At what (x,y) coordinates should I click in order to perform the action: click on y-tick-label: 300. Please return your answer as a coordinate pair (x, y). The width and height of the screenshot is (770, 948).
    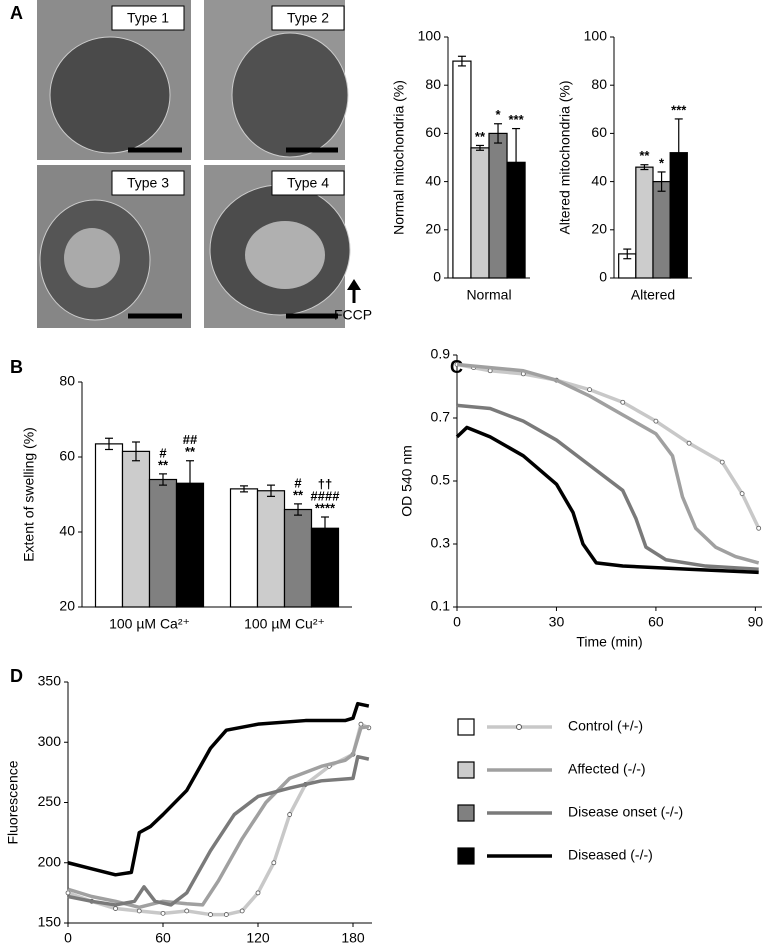
    Looking at the image, I should click on (50, 741).